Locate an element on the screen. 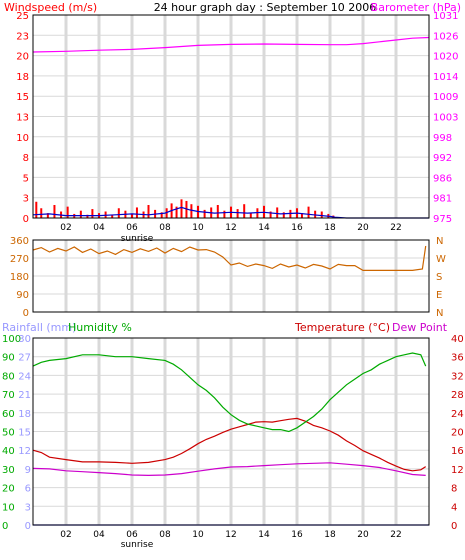 Image resolution: width=465 pixels, height=560 pixels. direction-tick-label: 270 is located at coordinates (19, 259).